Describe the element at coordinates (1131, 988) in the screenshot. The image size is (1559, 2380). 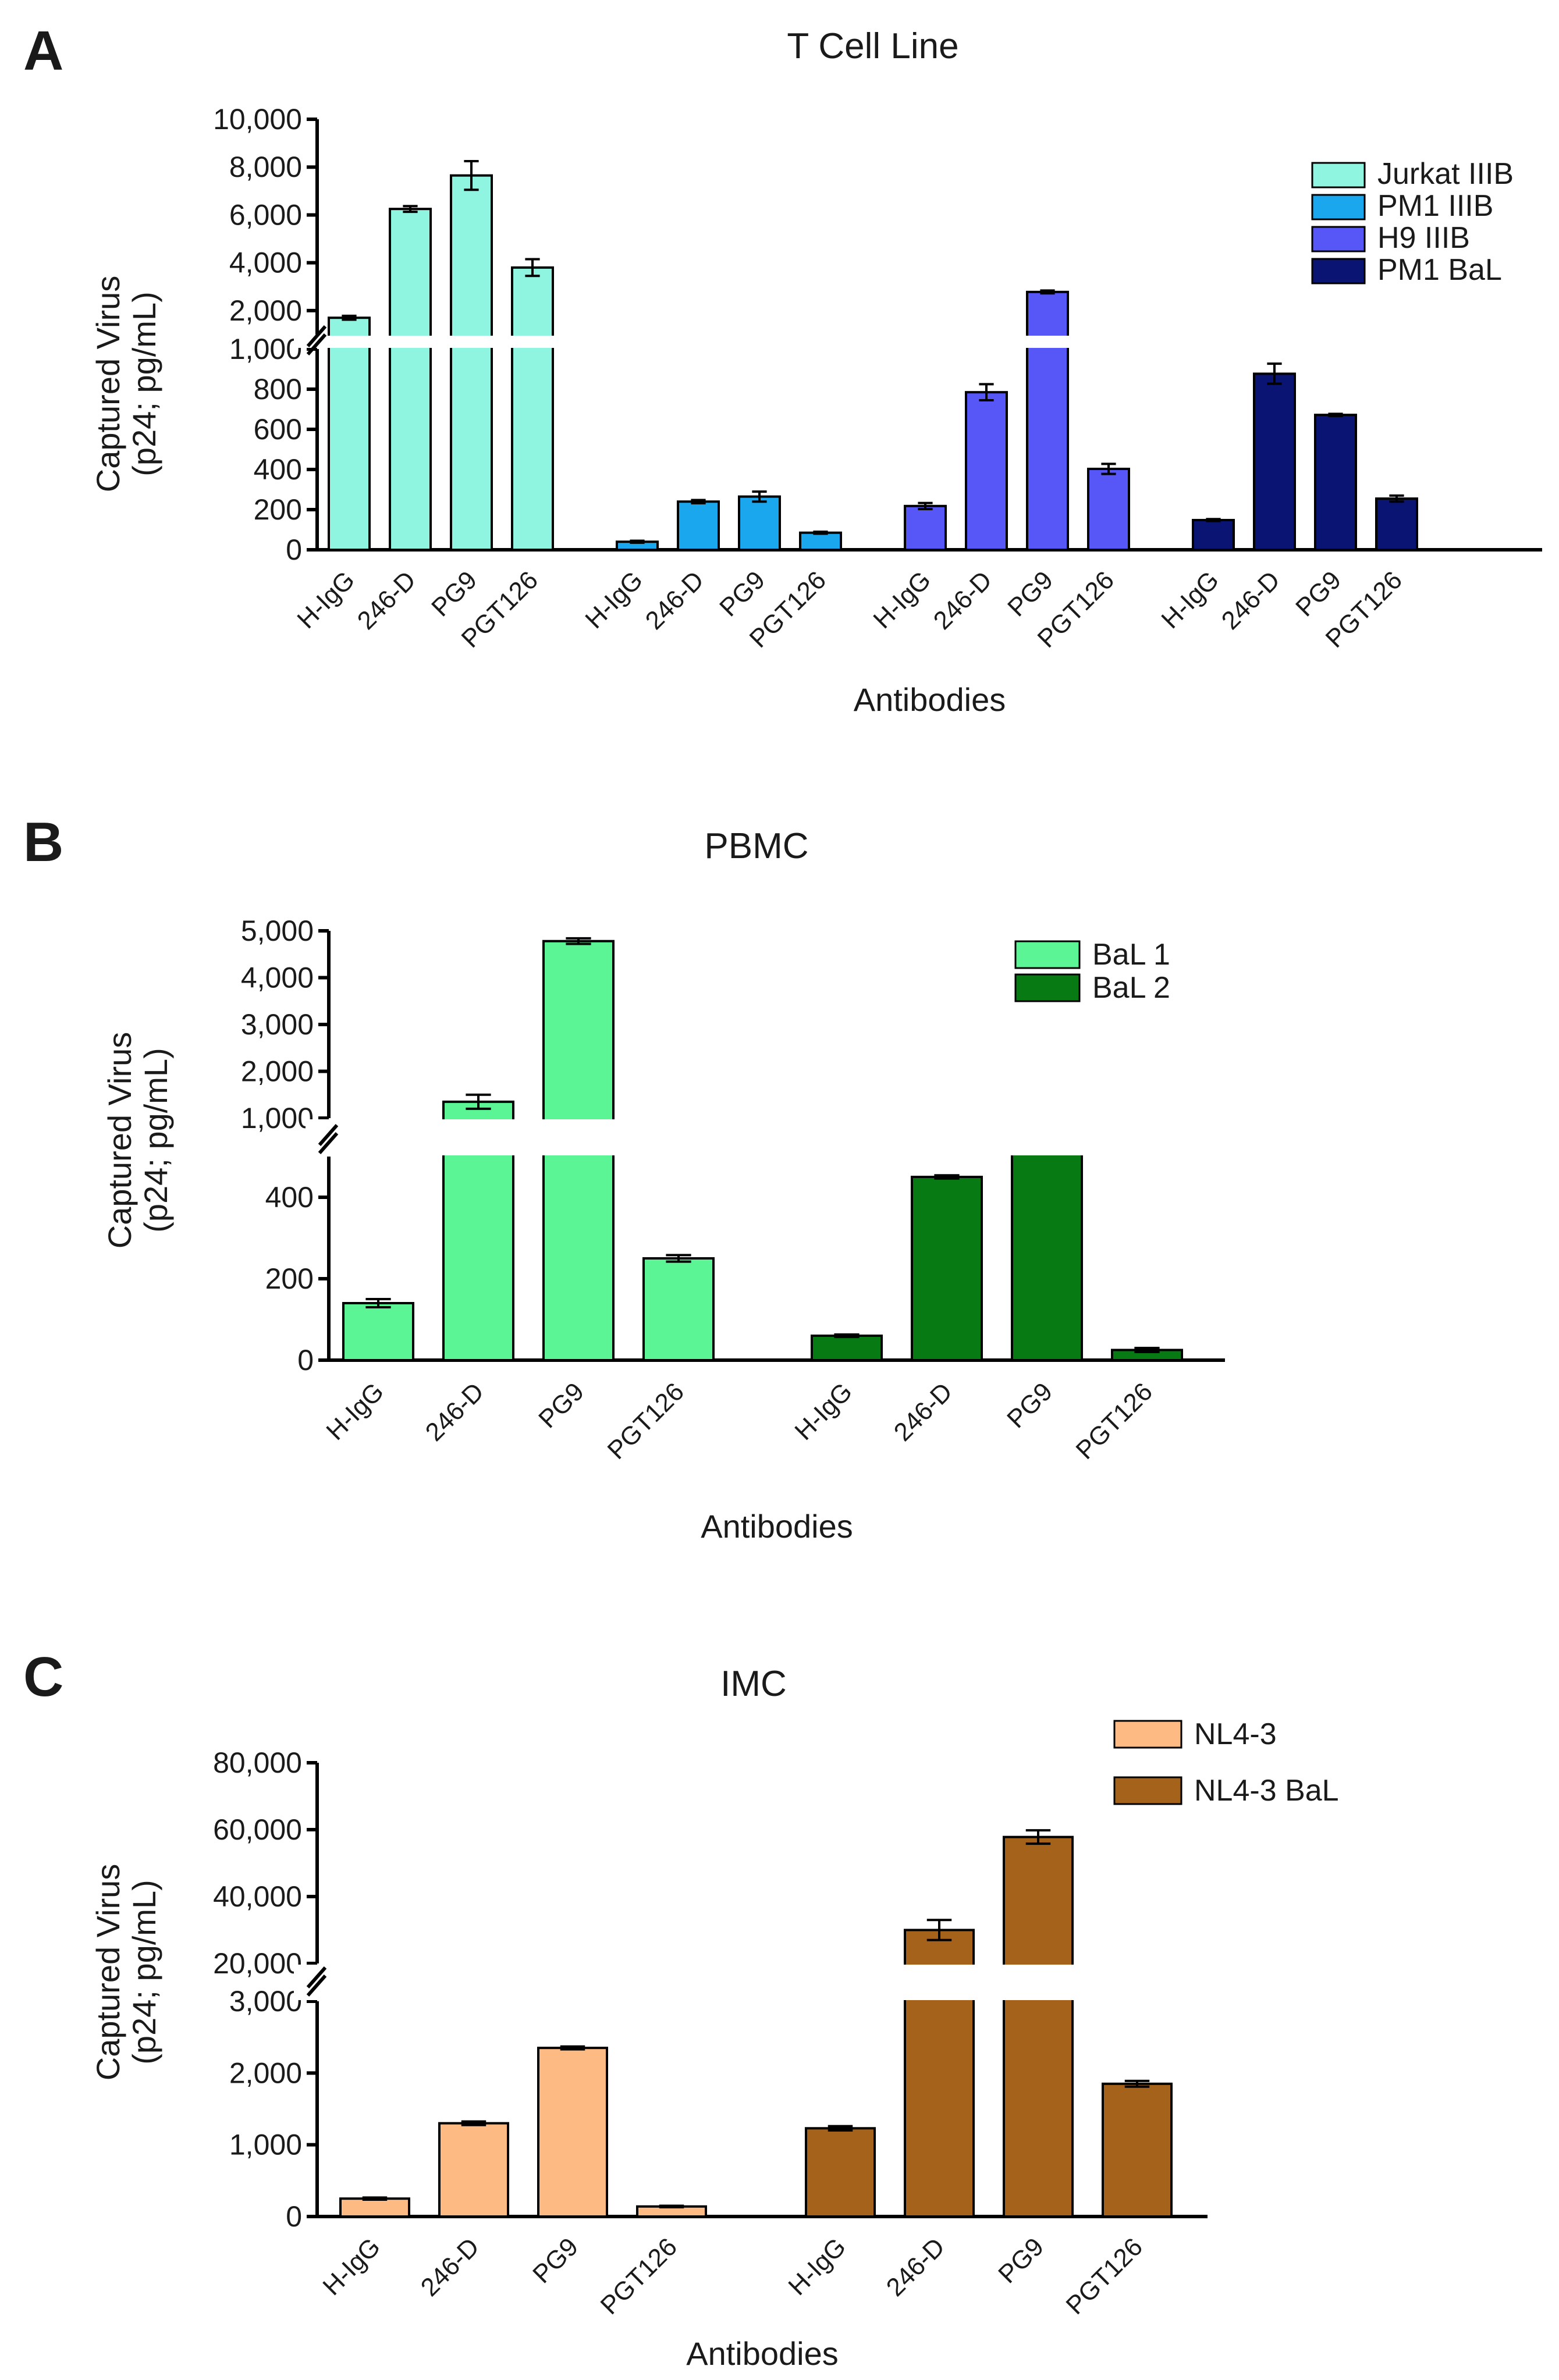
I see `legend-label: BaL 2` at that location.